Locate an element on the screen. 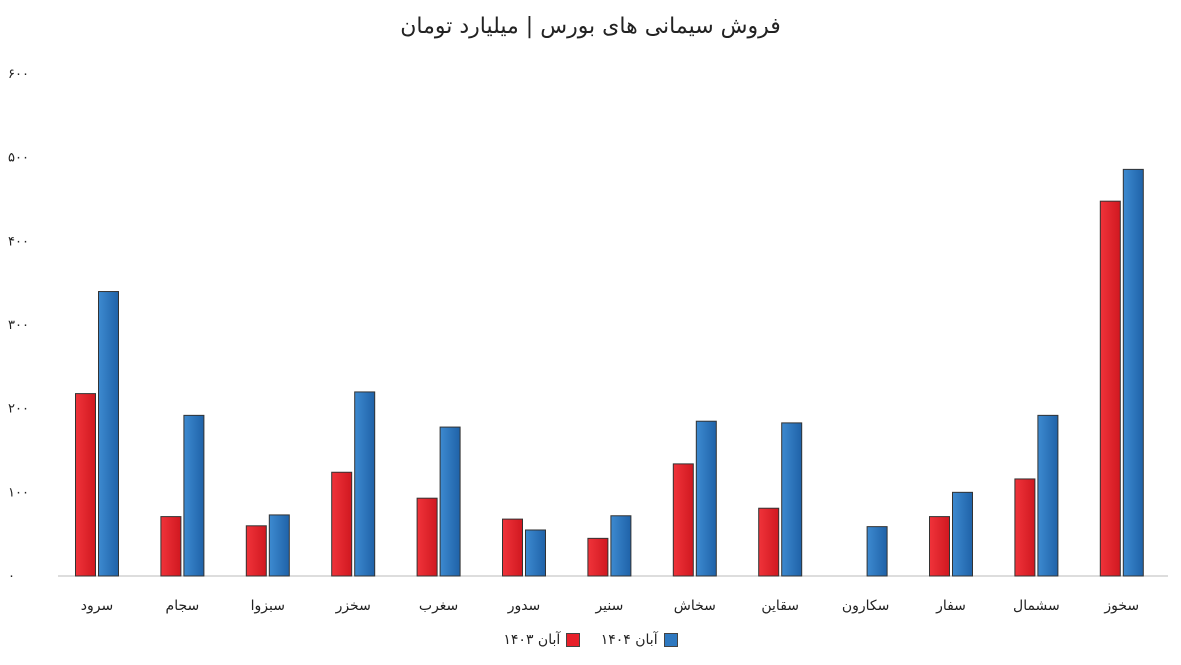  category-label: سشمال is located at coordinates (1036, 606).